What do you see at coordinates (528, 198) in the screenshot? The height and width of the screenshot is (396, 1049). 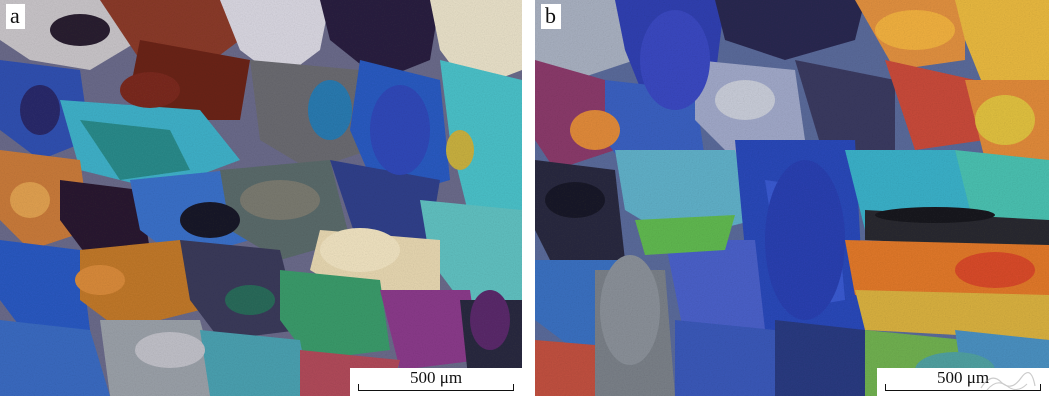 I see `panel-gap` at bounding box center [528, 198].